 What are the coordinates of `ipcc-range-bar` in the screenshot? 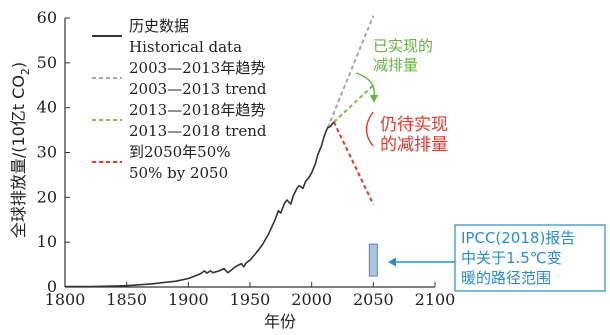 It's located at (373, 260).